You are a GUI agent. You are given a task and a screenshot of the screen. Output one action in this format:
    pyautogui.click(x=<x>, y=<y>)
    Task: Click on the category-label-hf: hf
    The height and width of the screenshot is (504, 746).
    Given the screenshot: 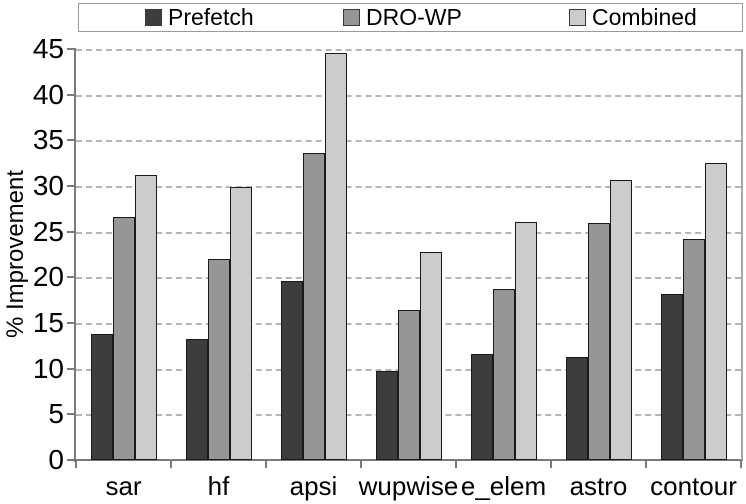 What is the action you would take?
    pyautogui.click(x=218, y=486)
    